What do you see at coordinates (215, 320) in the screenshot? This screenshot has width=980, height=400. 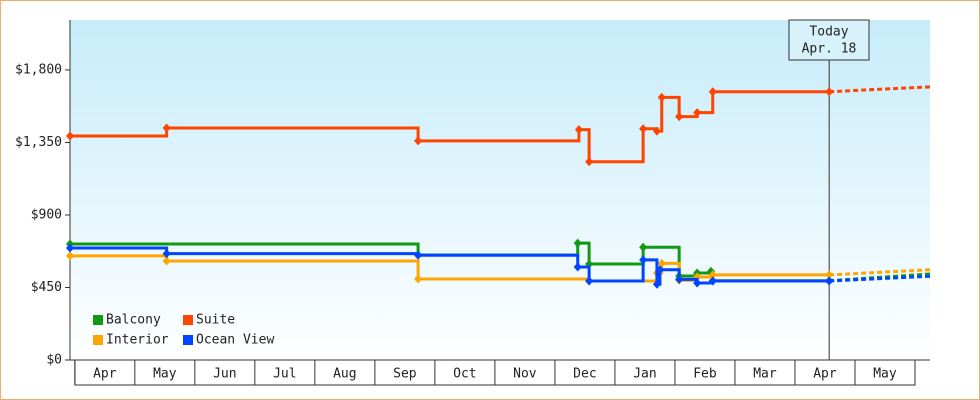 I see `legend-label: Suite` at bounding box center [215, 320].